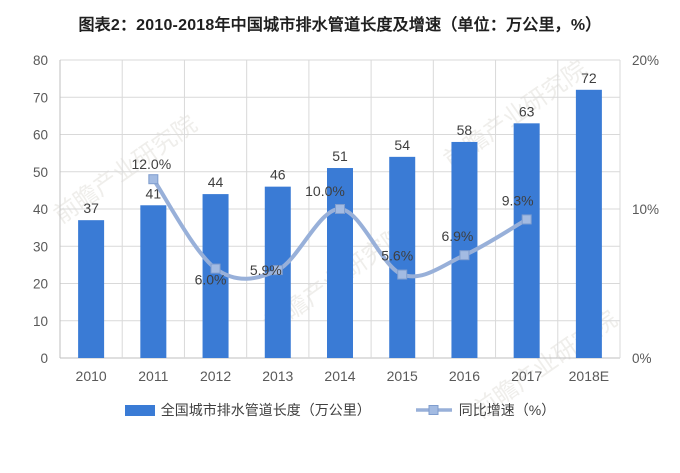 The width and height of the screenshot is (680, 473). What do you see at coordinates (40, 172) in the screenshot?
I see `left-axis-tick-label: 50` at bounding box center [40, 172].